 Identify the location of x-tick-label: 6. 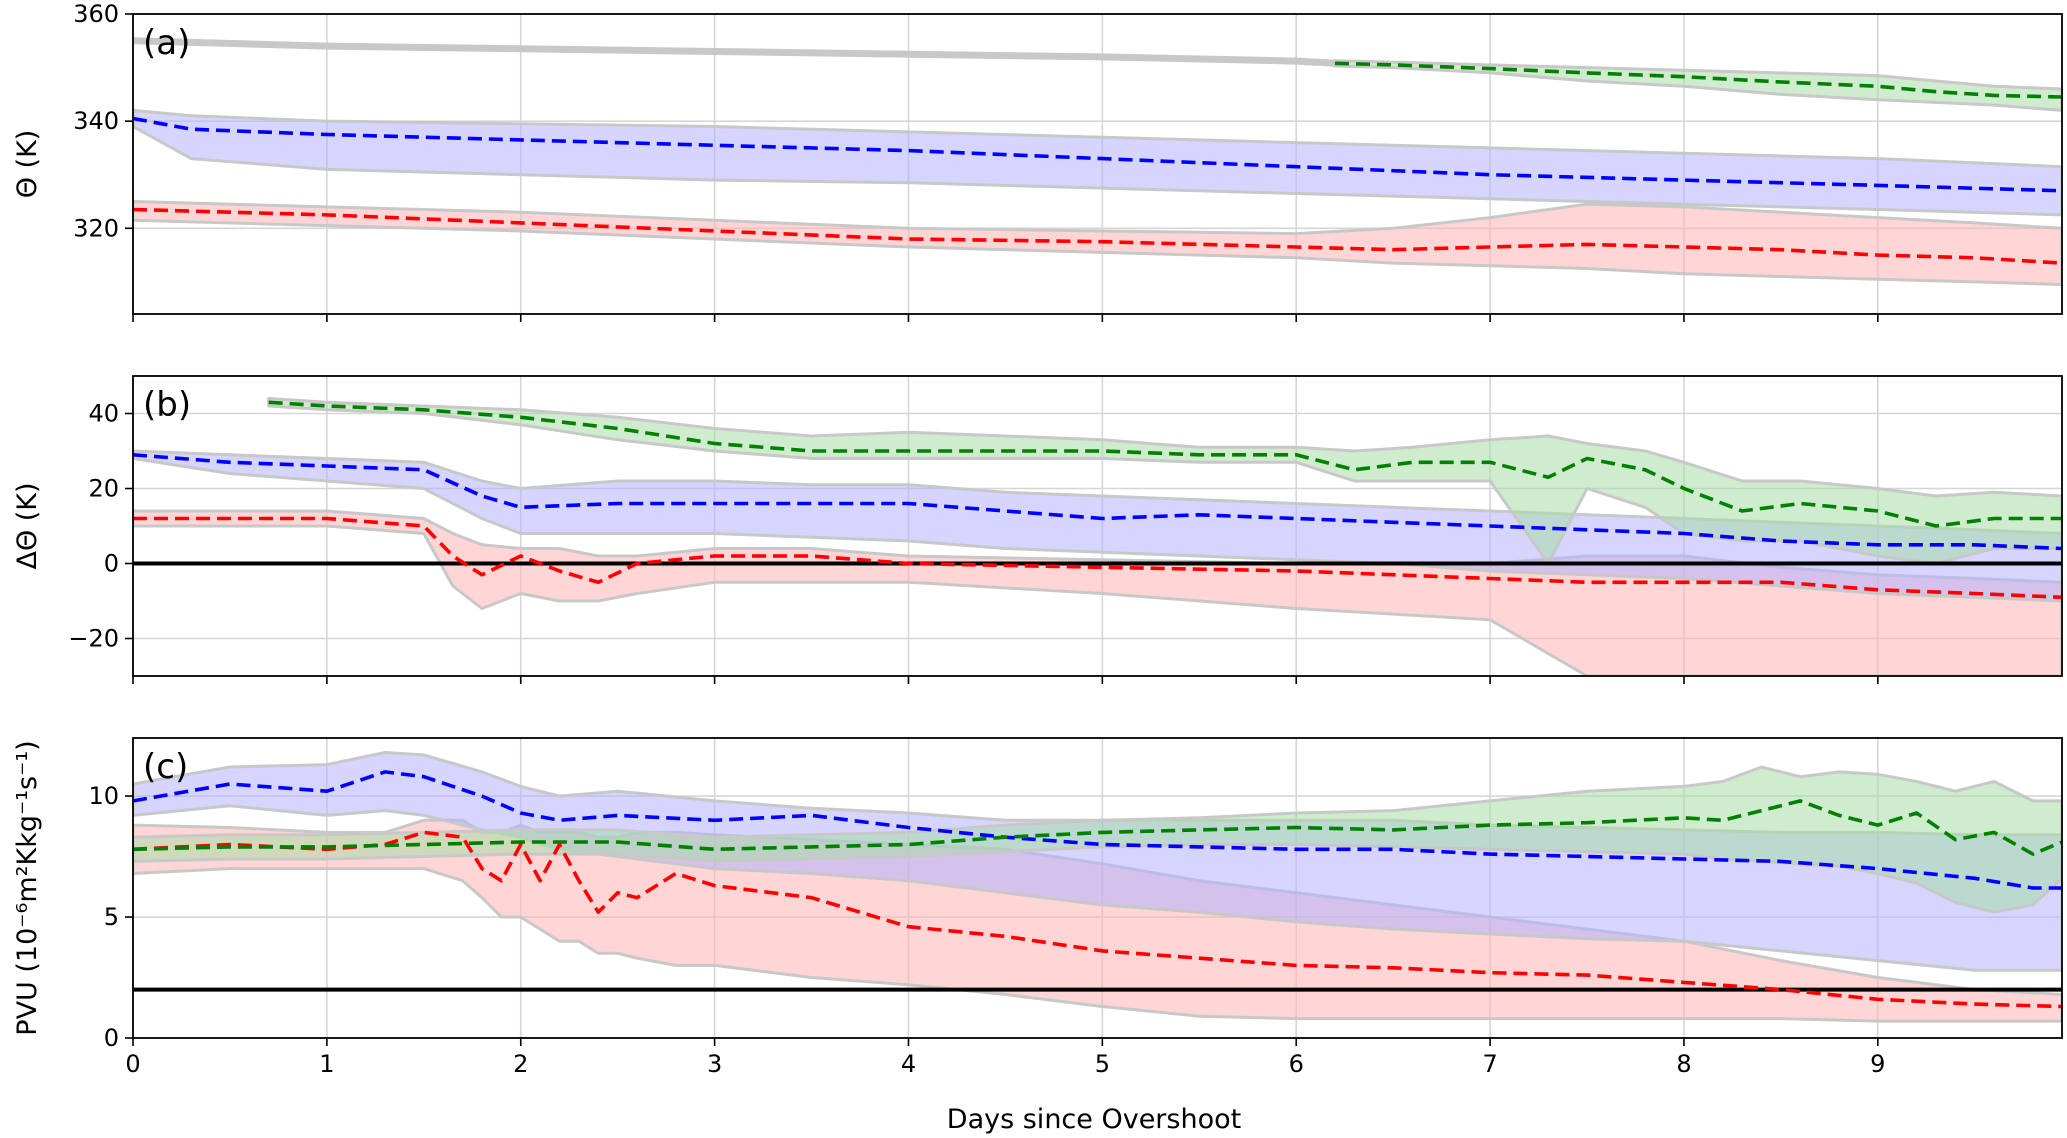
(1296, 1064).